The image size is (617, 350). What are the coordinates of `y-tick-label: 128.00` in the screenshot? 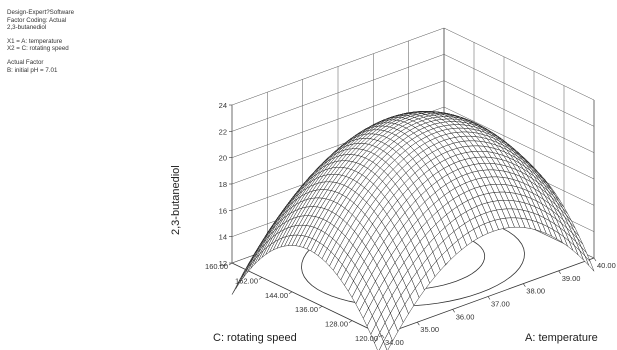 It's located at (336, 324).